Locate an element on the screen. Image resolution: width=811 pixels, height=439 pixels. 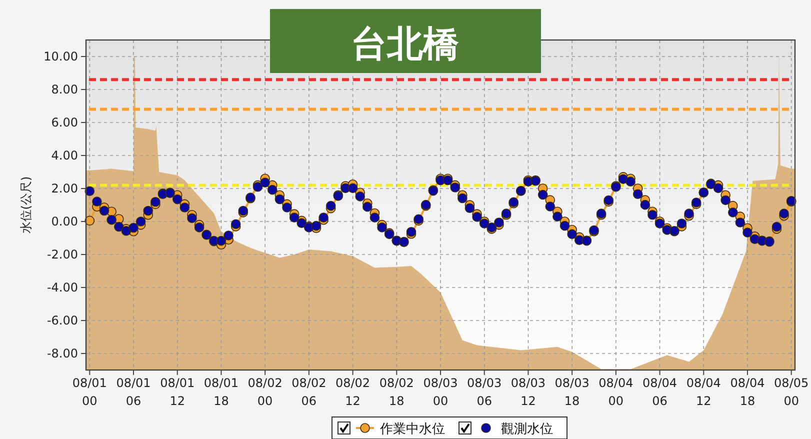
x-tick-label: 08/05 00 is located at coordinates (791, 392).